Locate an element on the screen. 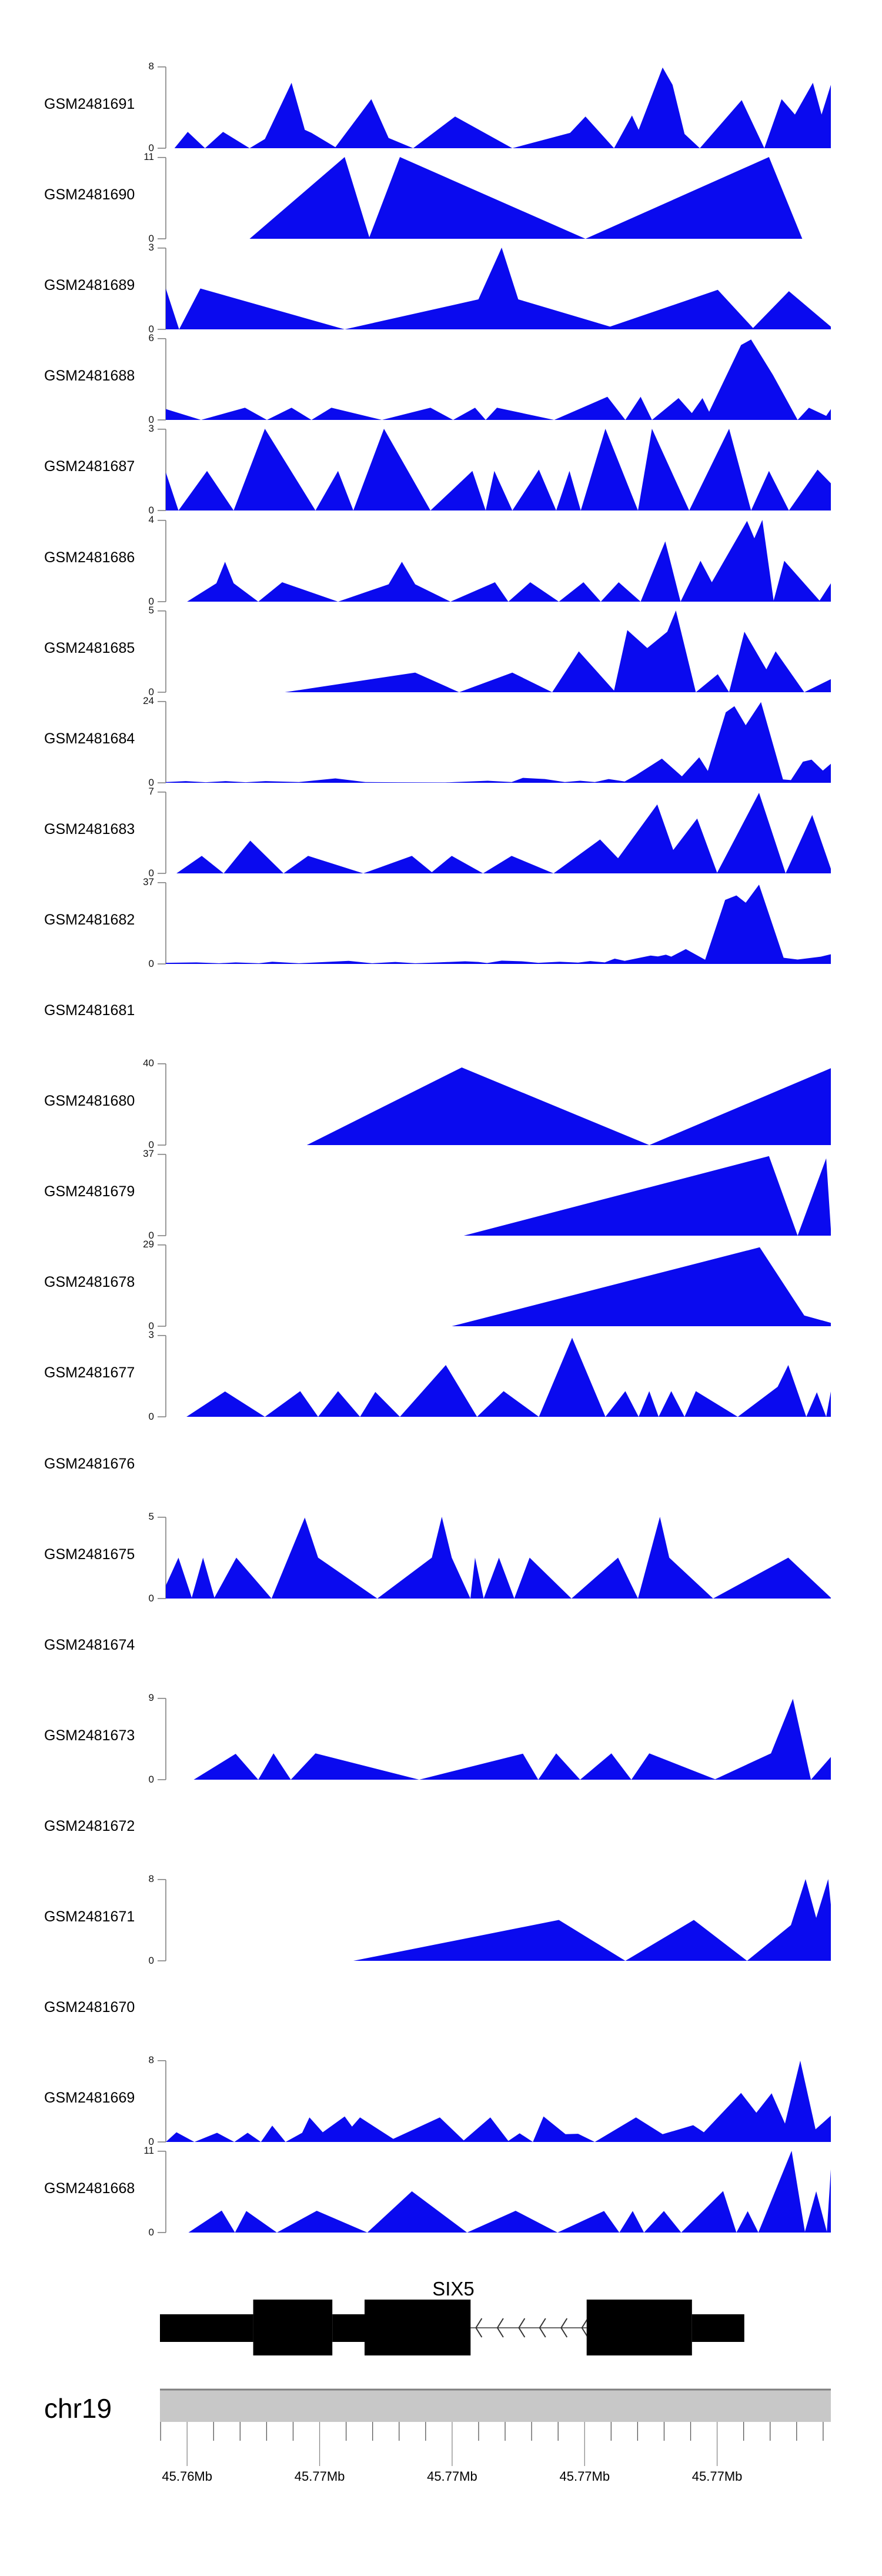 This screenshot has height=2576, width=882. track-label: GSM2481668 is located at coordinates (89, 2188).